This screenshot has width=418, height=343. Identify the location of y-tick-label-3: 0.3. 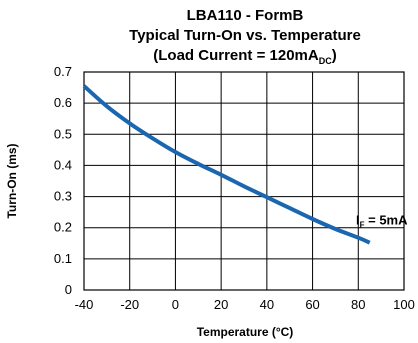
(63, 196).